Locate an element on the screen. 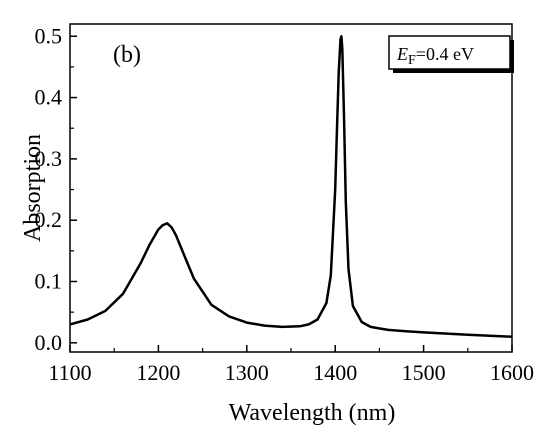 Image resolution: width=547 pixels, height=441 pixels. legend-frame is located at coordinates (449, 52).